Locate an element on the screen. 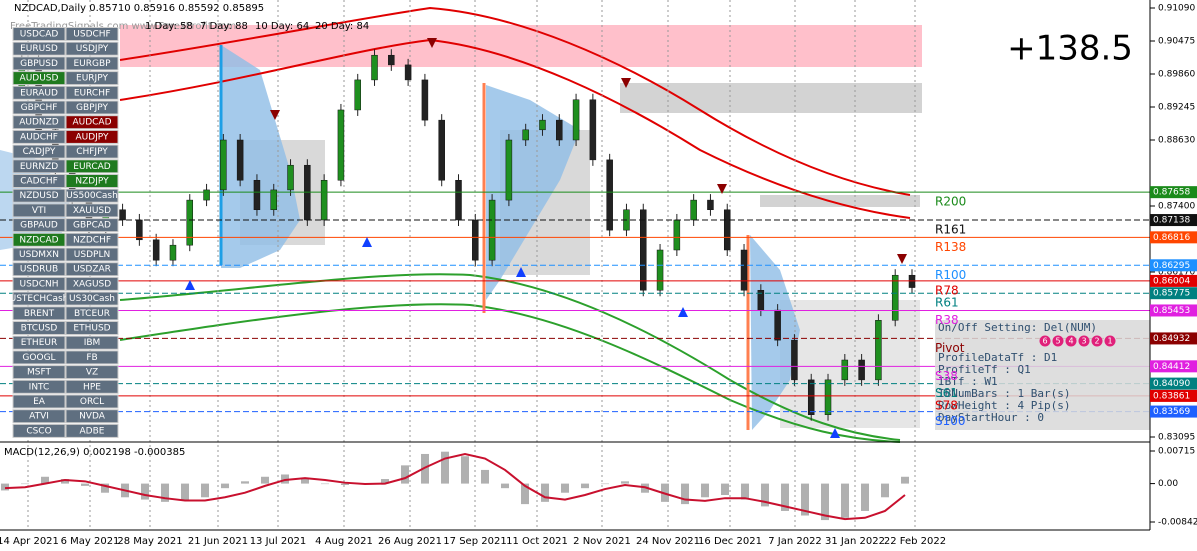 The image size is (1197, 551). symbol-button-label: ETHUSD is located at coordinates (91, 329).